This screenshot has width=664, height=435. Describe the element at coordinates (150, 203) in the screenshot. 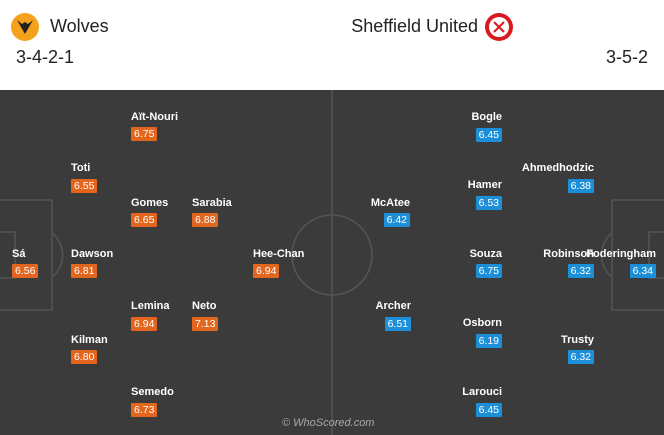

I see `player-name: Gomes` at that location.